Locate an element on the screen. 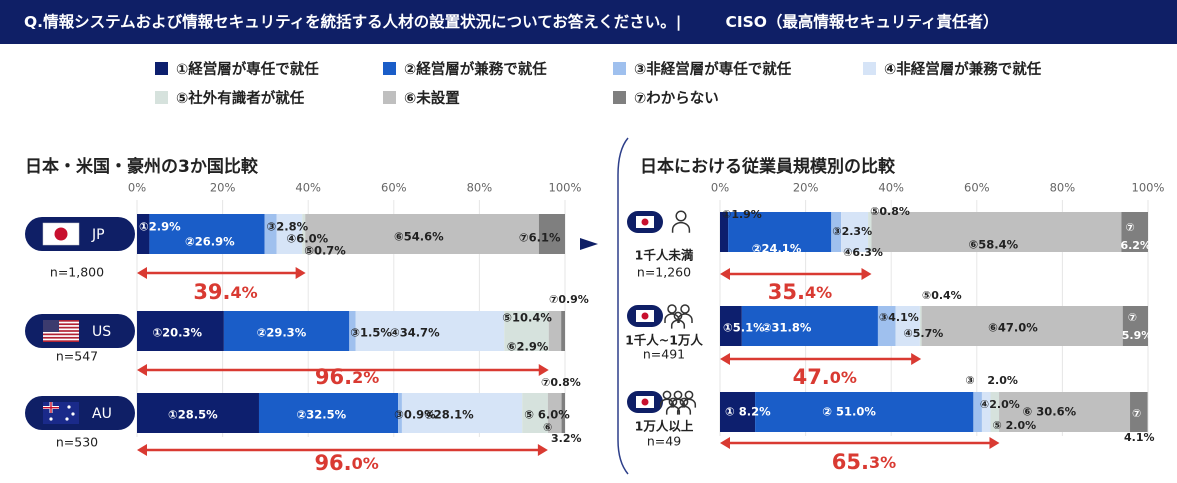  data-label: ④28.1% is located at coordinates (449, 415).